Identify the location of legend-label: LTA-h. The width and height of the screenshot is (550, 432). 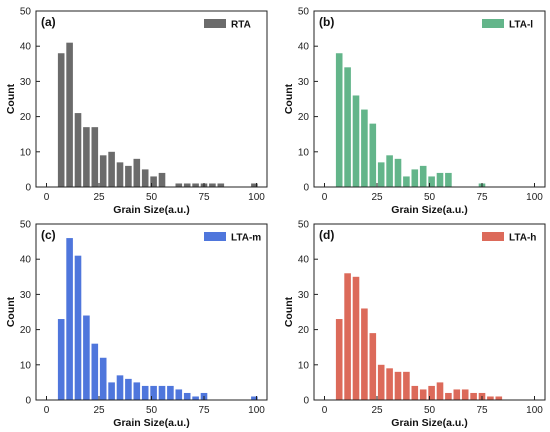
(522, 238).